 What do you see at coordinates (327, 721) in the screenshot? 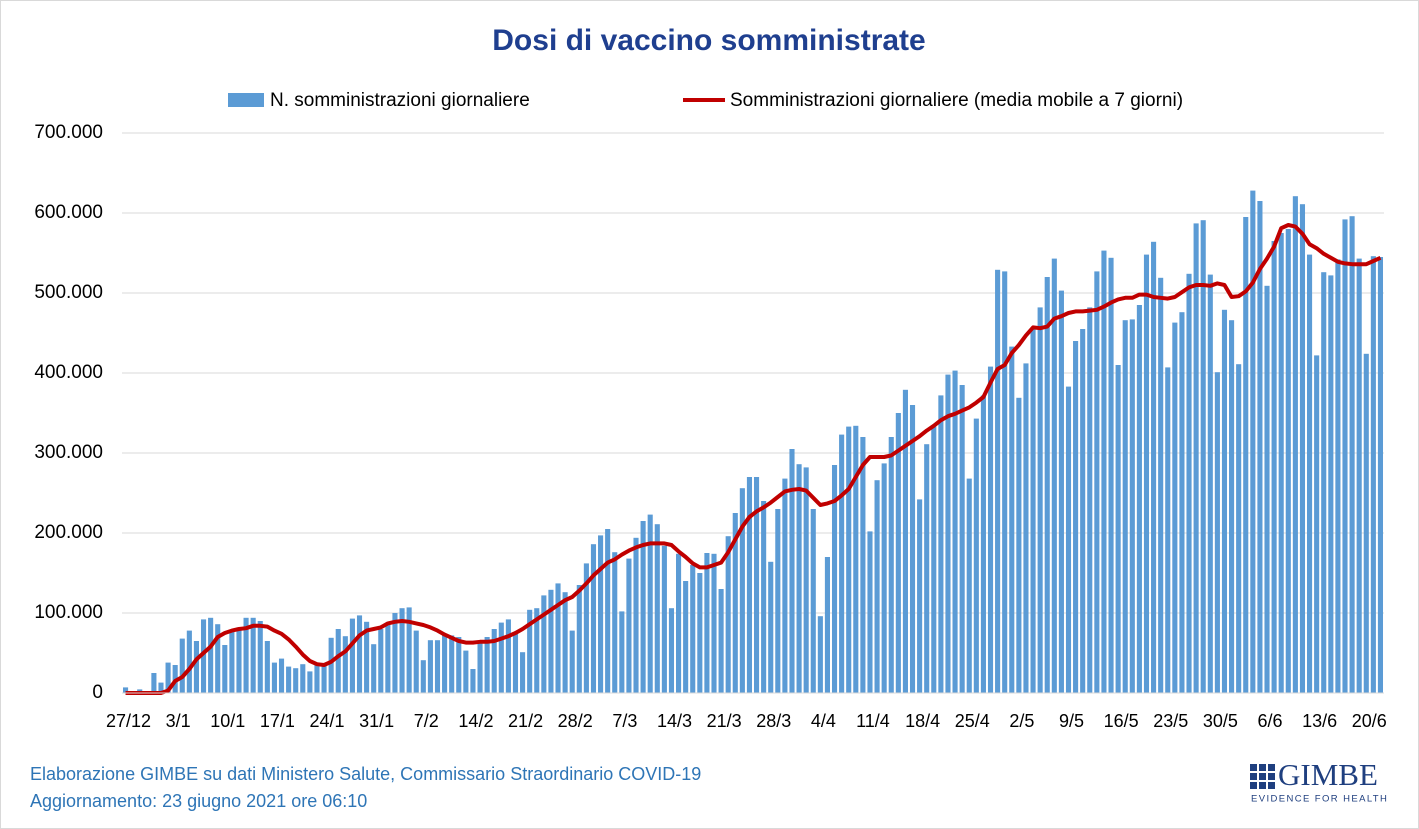
I see `x-tick-label: 24/1` at bounding box center [327, 721].